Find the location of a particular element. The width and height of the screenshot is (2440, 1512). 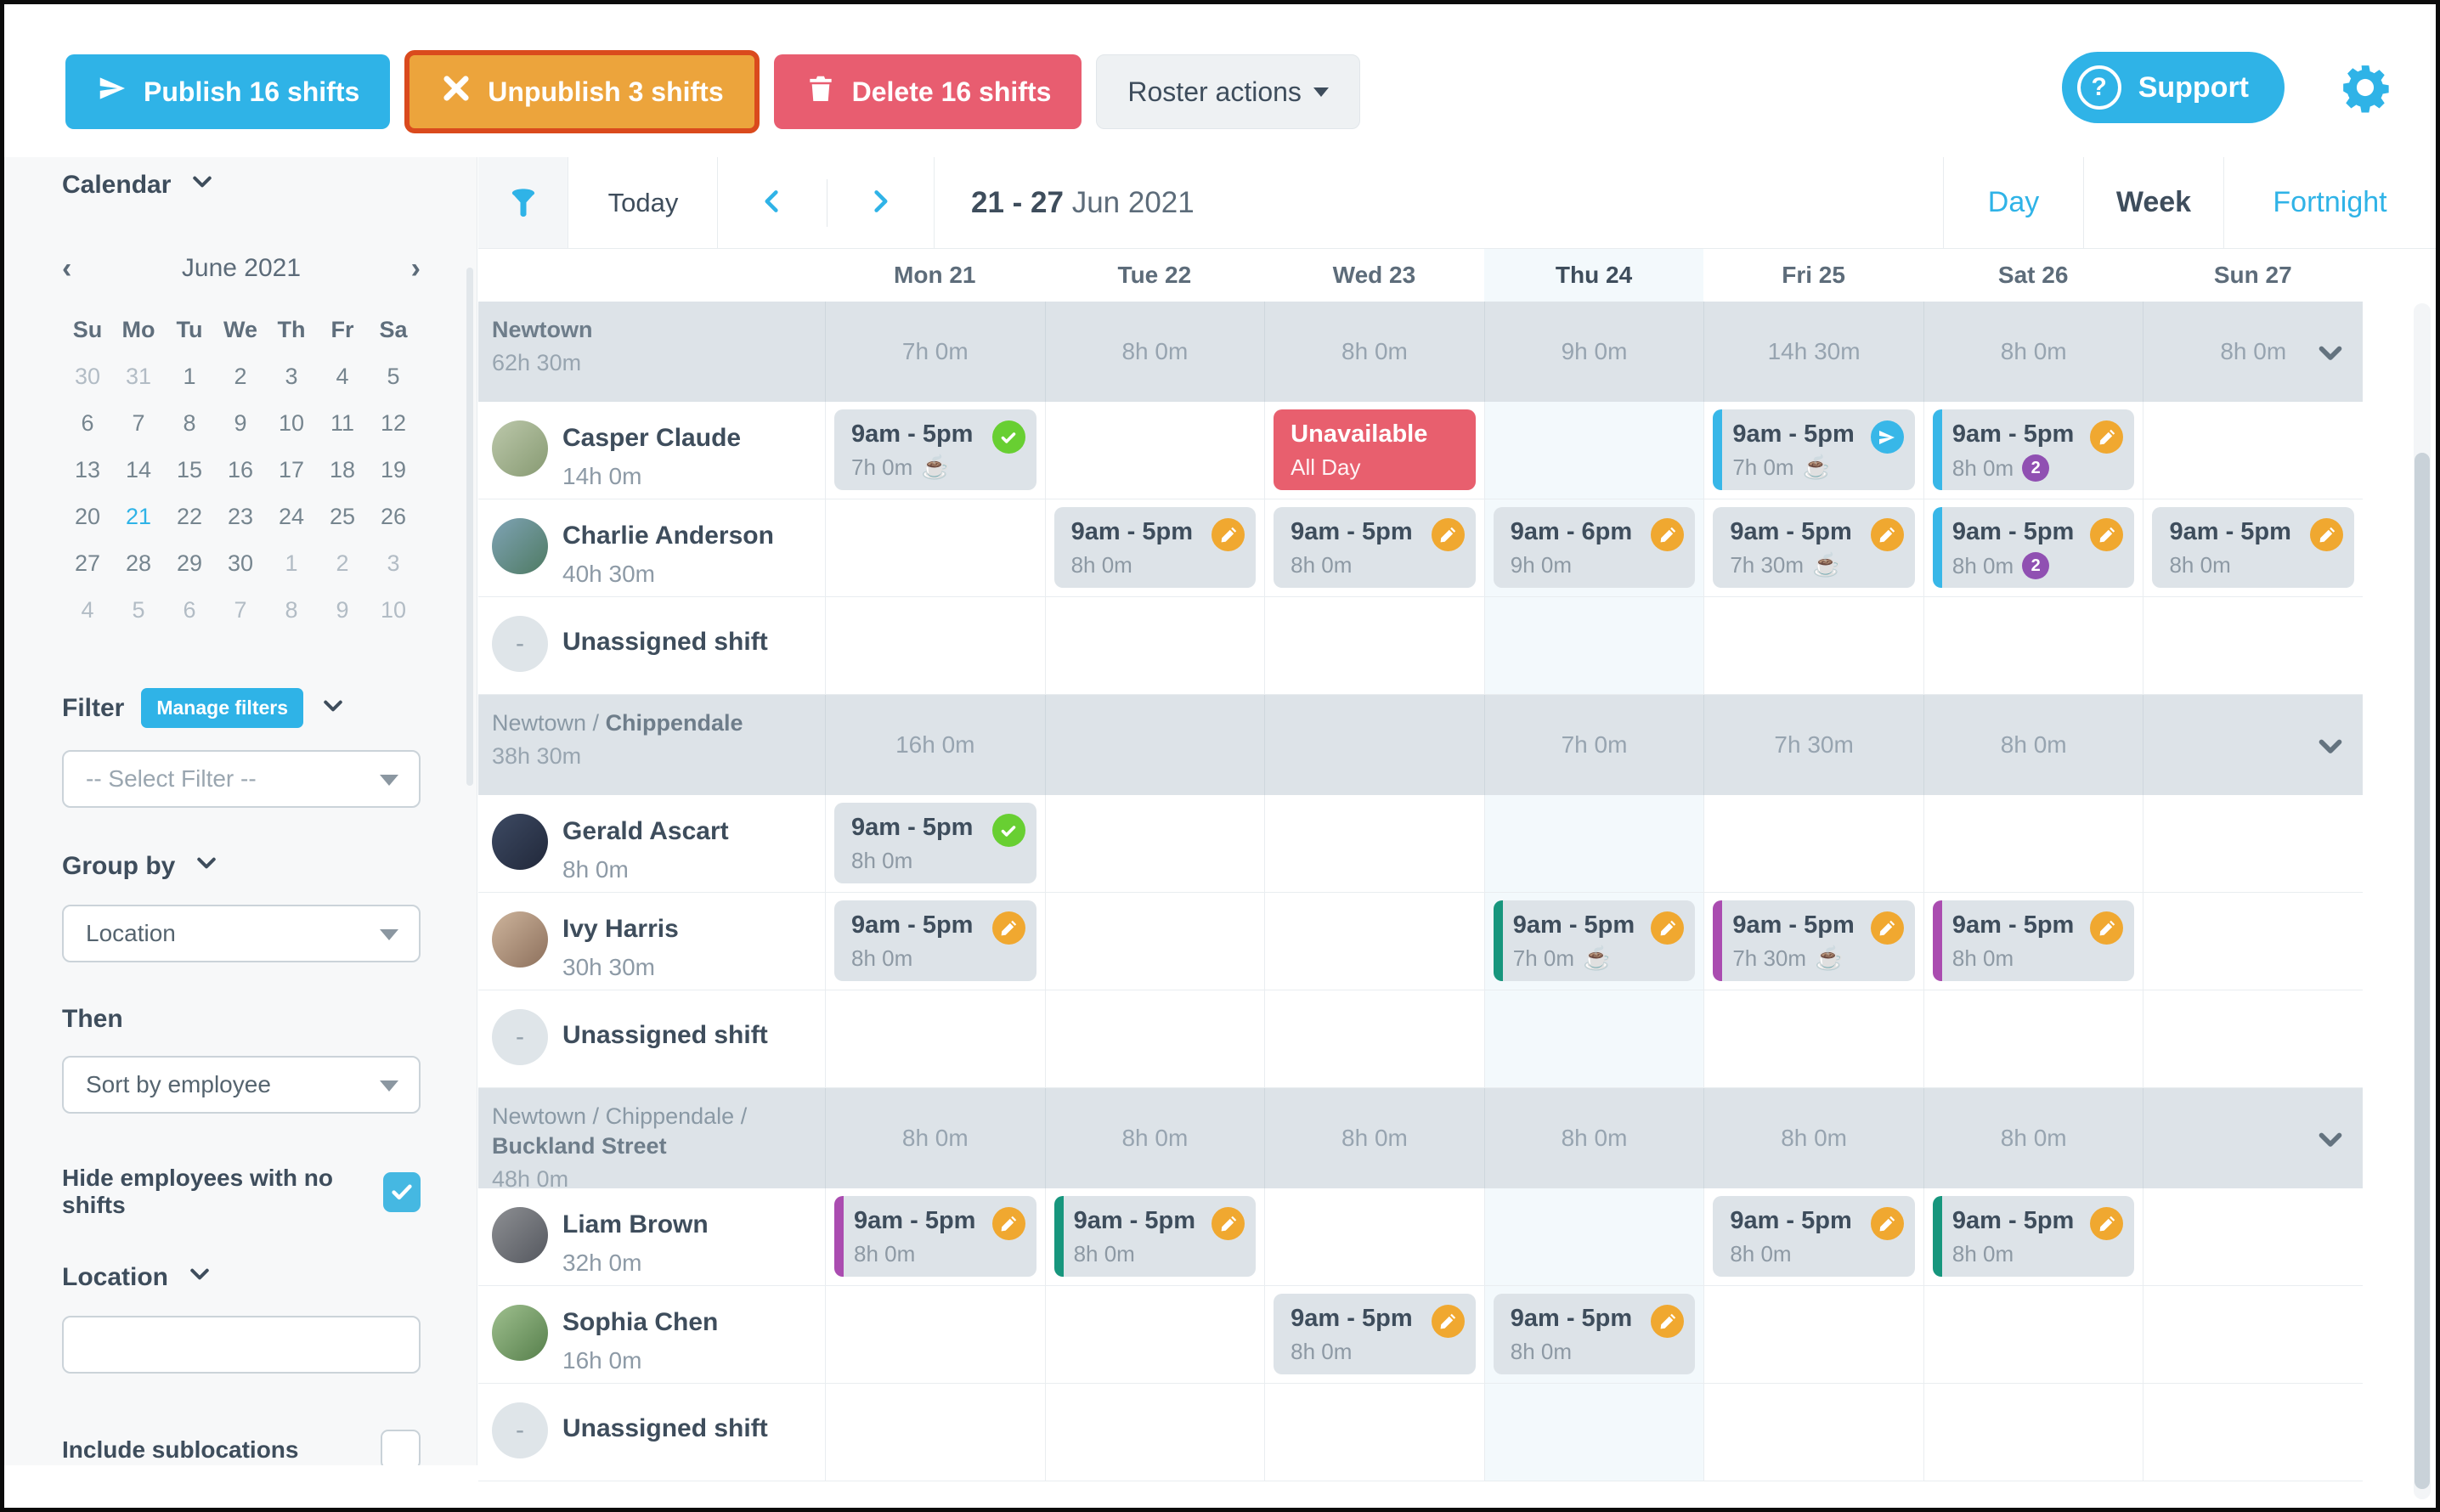

mini-calendar-day: 23 is located at coordinates (241, 516).